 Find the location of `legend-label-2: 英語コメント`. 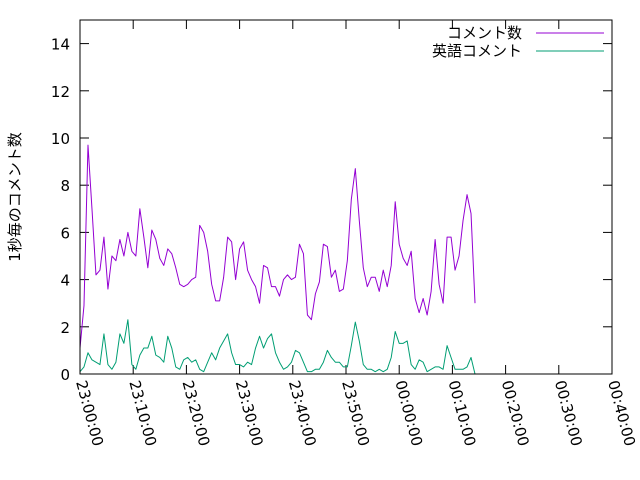

legend-label-2: 英語コメント is located at coordinates (477, 51).